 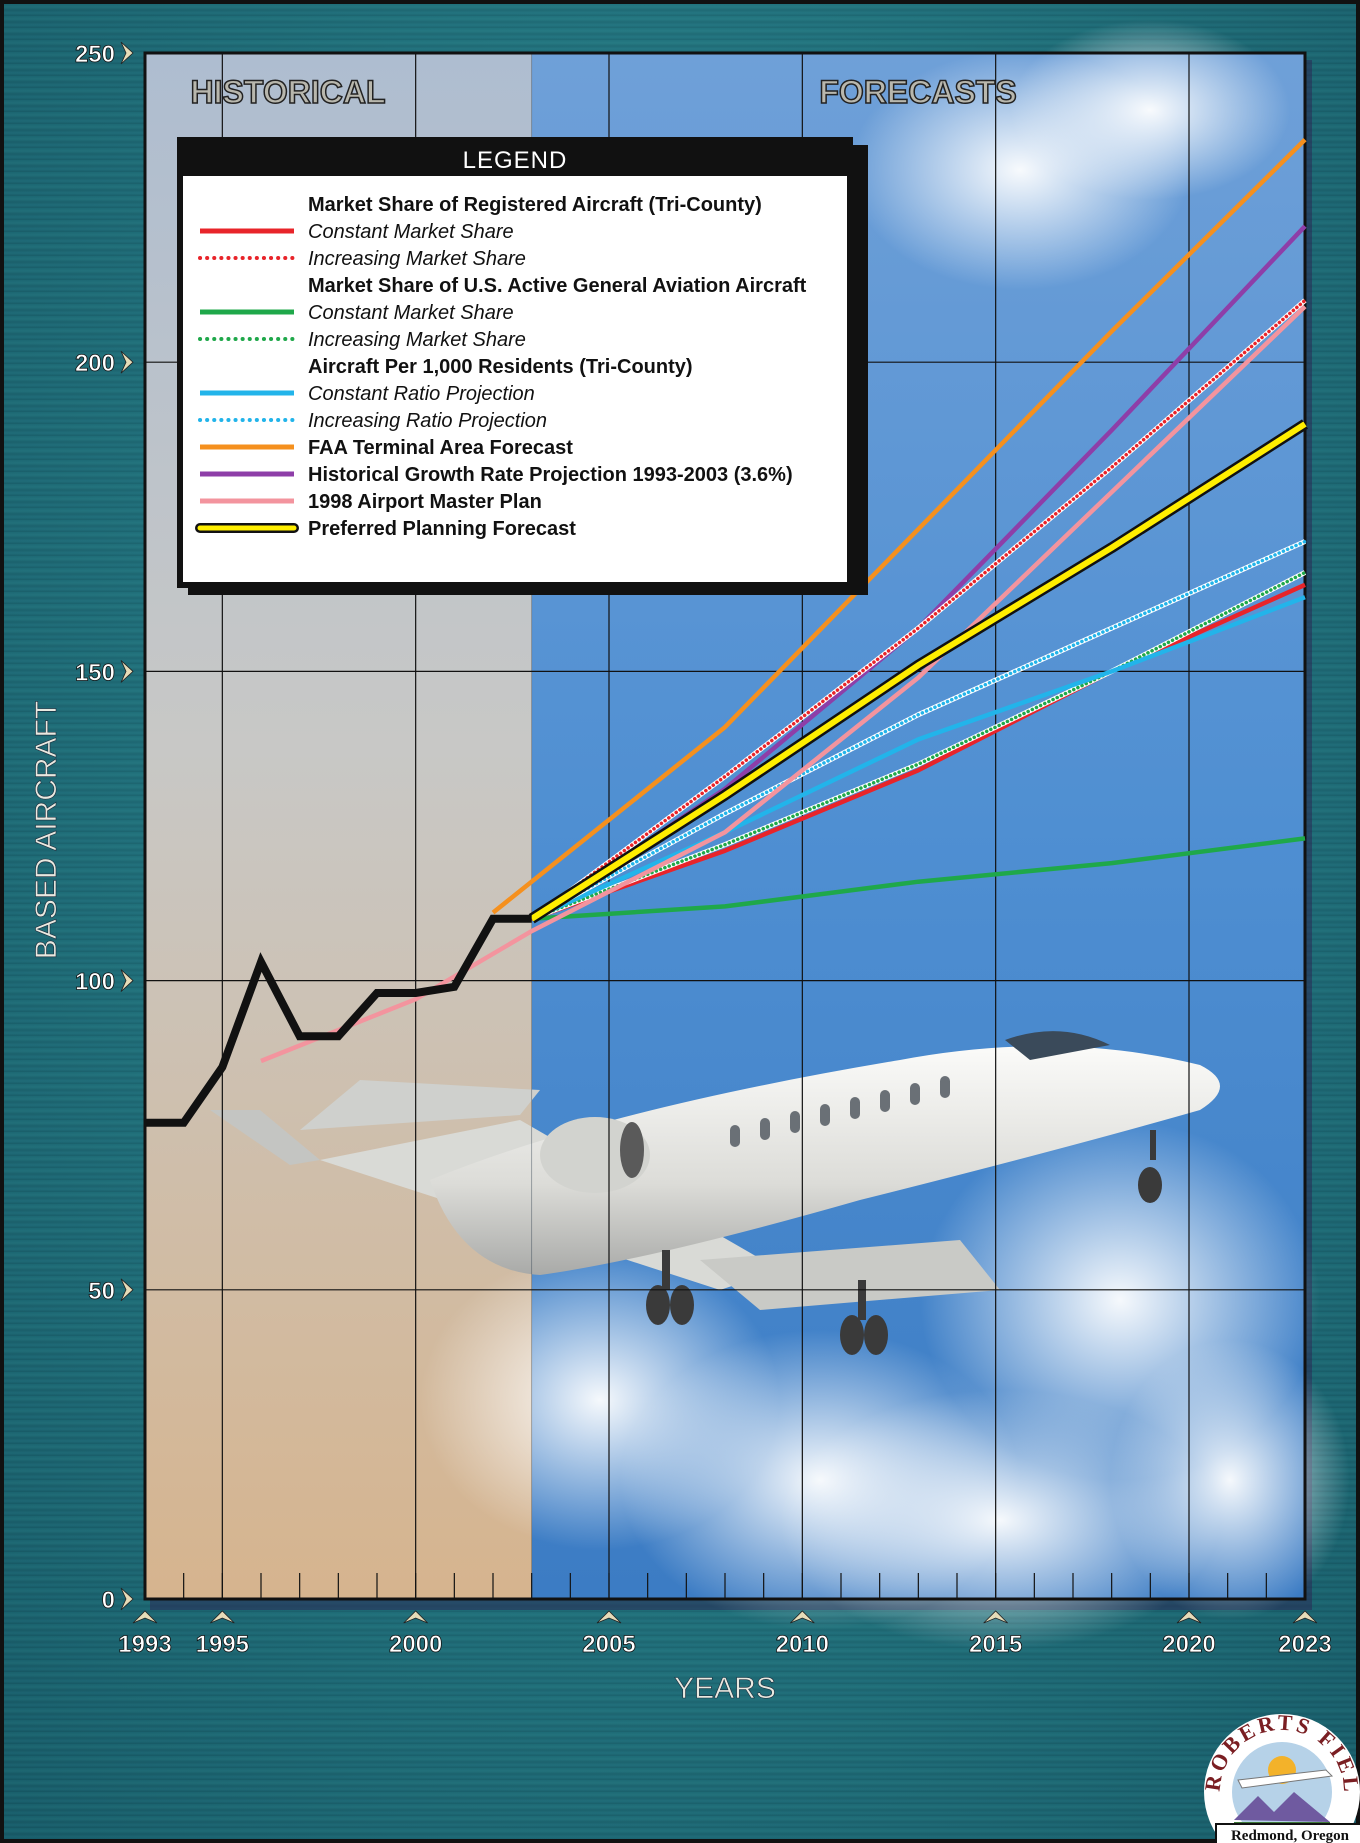 What do you see at coordinates (608, 1644) in the screenshot?
I see `x-tick-label: 2005` at bounding box center [608, 1644].